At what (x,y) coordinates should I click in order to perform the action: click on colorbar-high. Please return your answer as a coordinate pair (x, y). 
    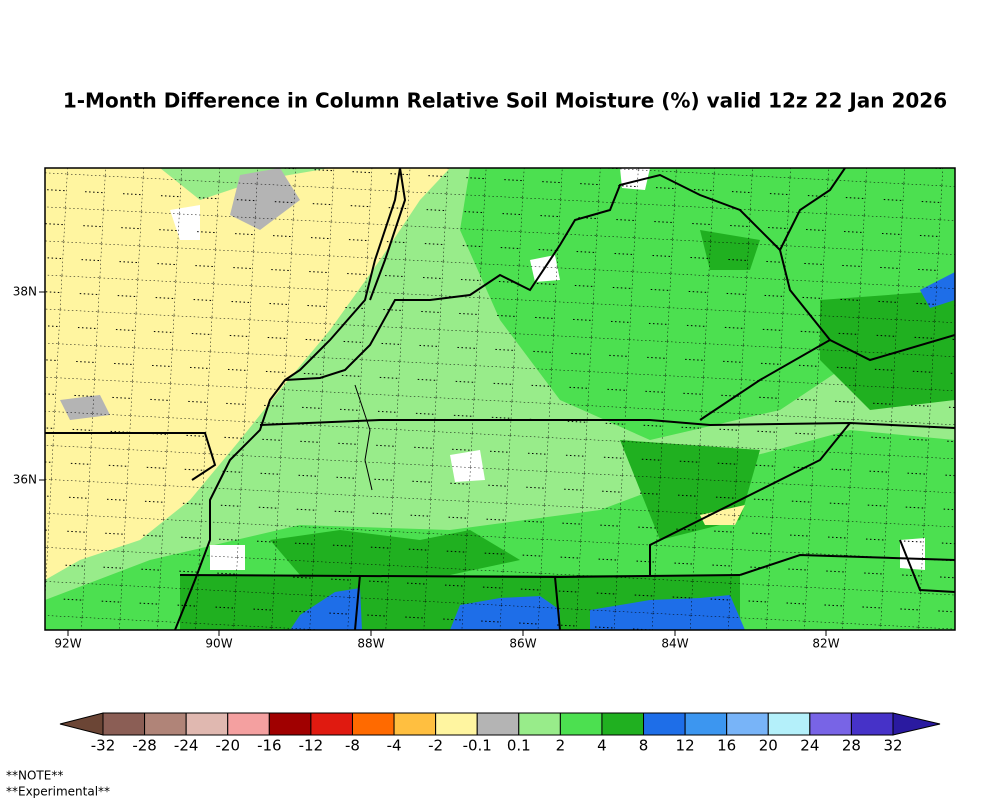
    Looking at the image, I should click on (916, 724).